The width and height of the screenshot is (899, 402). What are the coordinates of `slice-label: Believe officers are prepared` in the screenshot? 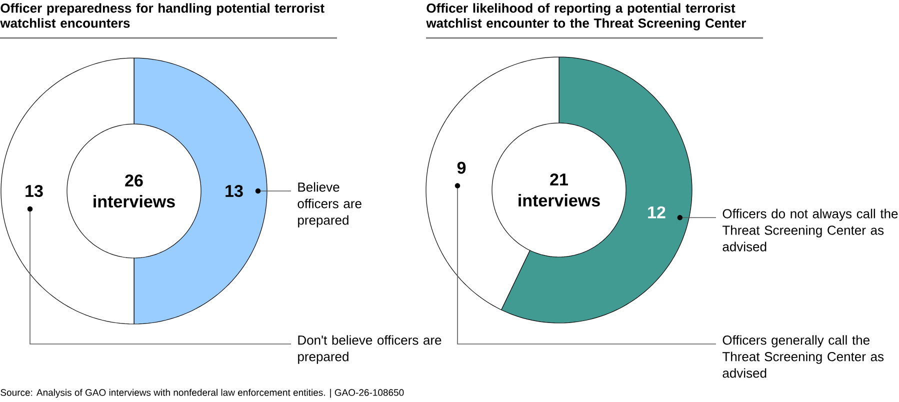 It's located at (330, 205).